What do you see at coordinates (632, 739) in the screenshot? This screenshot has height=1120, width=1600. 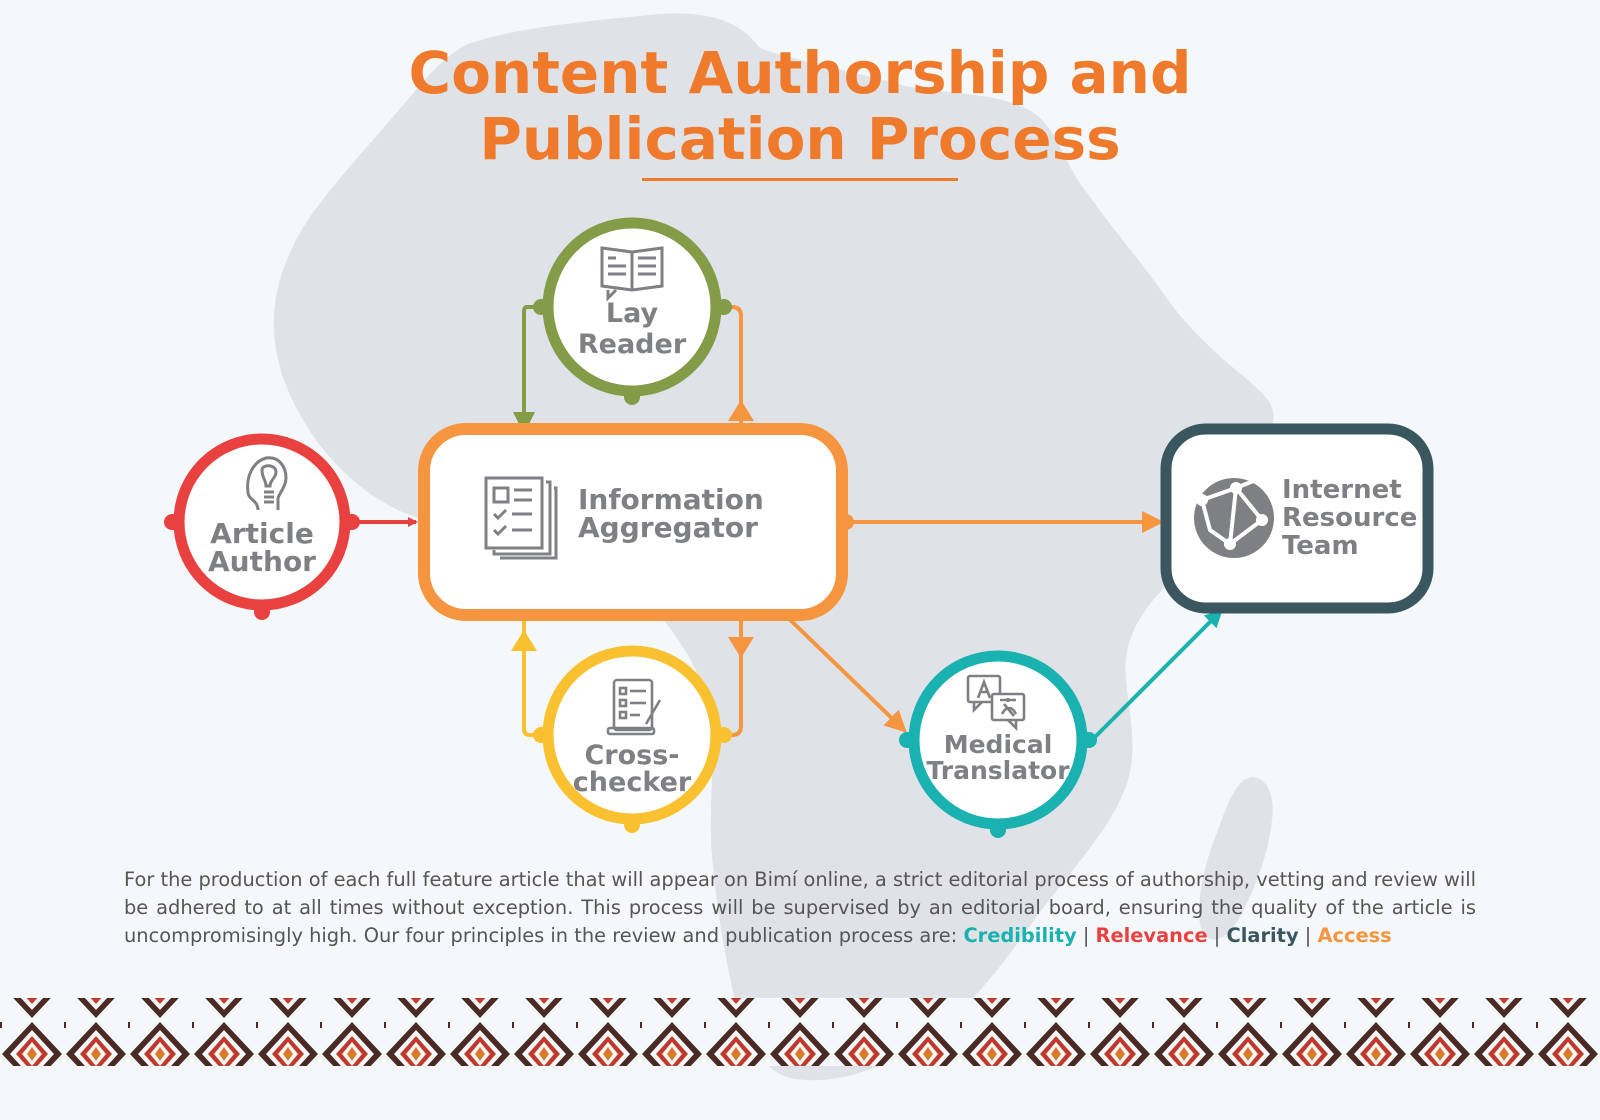 I see `node-cross-checker` at bounding box center [632, 739].